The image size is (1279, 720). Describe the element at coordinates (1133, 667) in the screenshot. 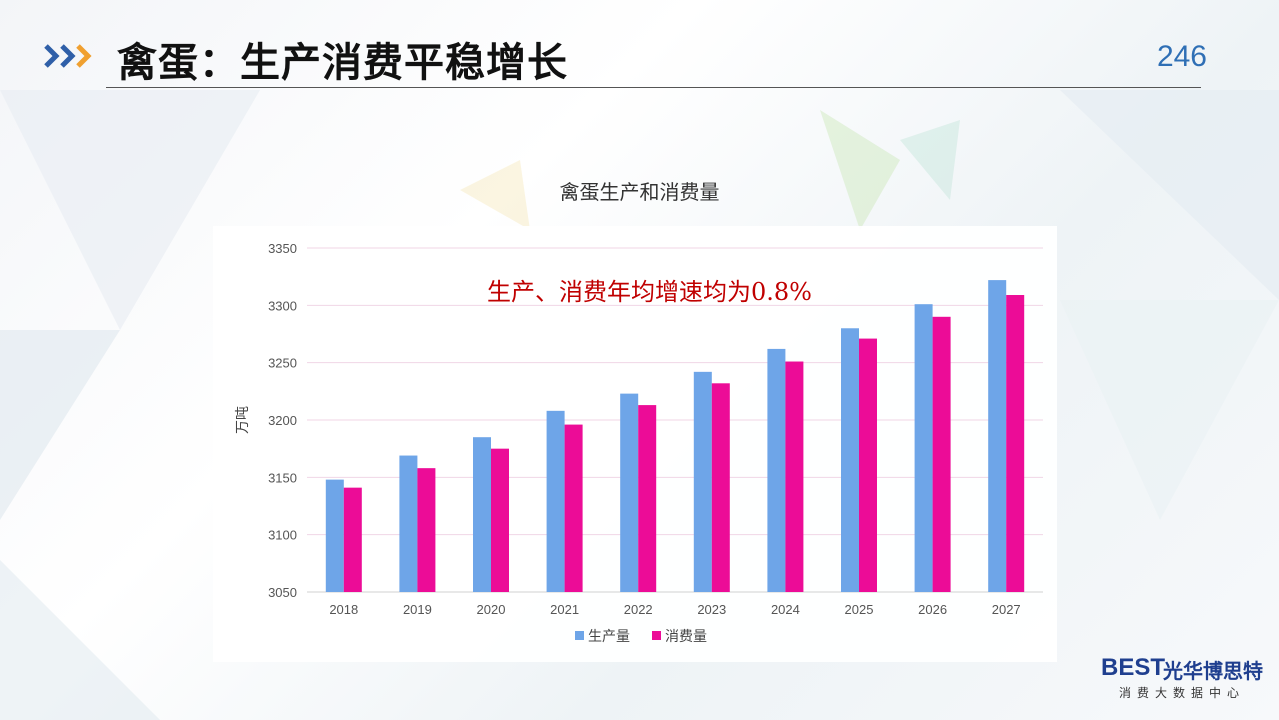

I see `logo-mark: BEST` at that location.